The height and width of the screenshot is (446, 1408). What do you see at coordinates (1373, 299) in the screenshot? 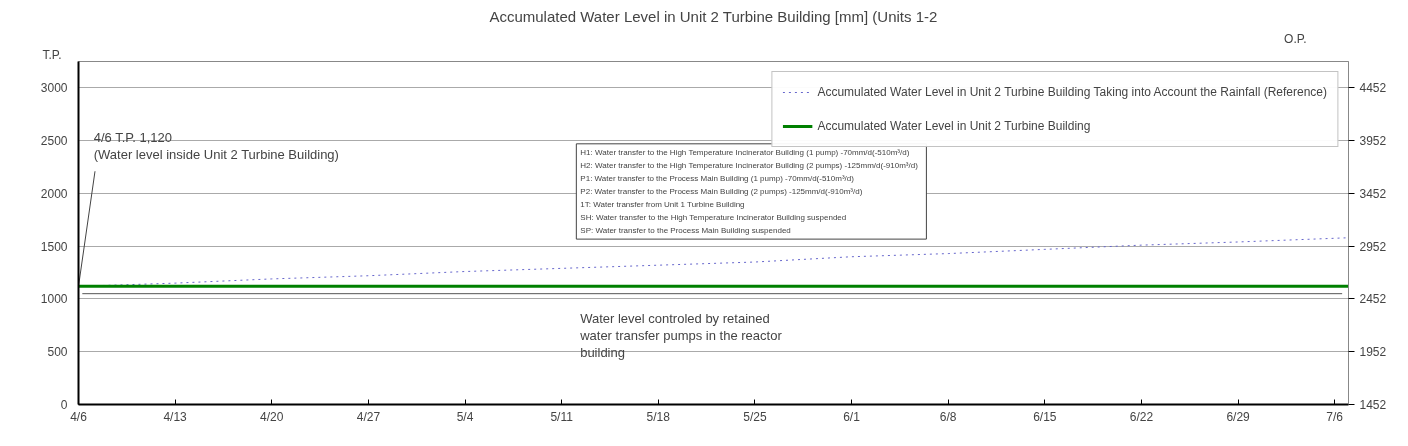
I see `y2-tick-label: 2452` at bounding box center [1373, 299].